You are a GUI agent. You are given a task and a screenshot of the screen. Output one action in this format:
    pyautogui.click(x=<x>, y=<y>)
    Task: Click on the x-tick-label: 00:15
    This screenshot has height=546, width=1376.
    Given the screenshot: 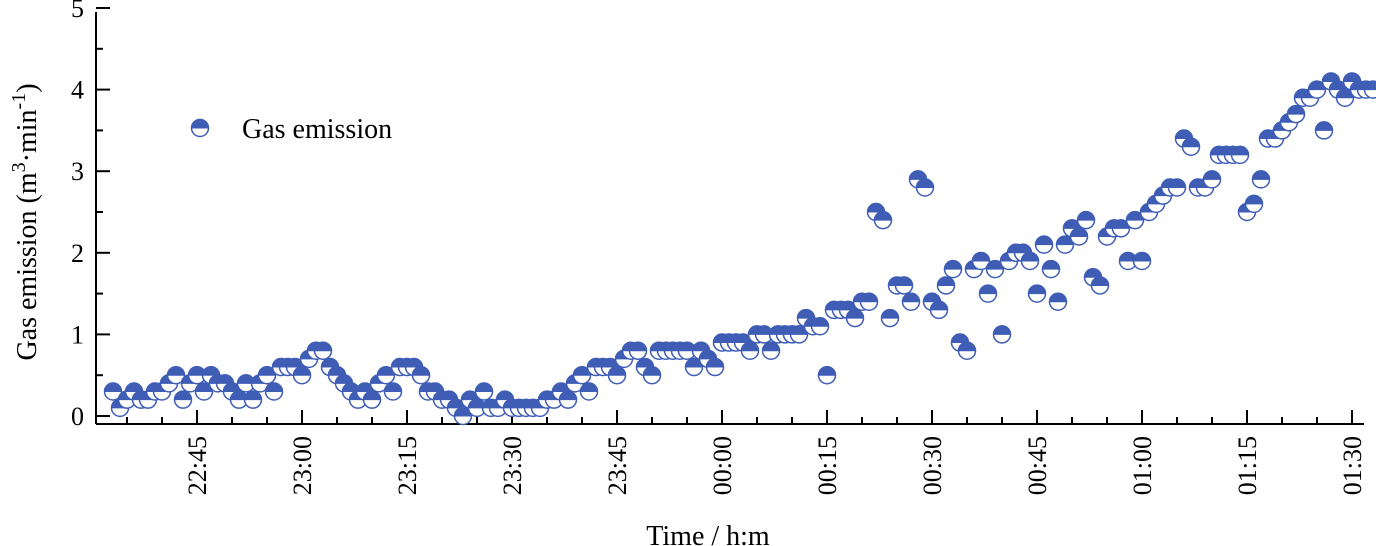 What is the action you would take?
    pyautogui.click(x=827, y=465)
    